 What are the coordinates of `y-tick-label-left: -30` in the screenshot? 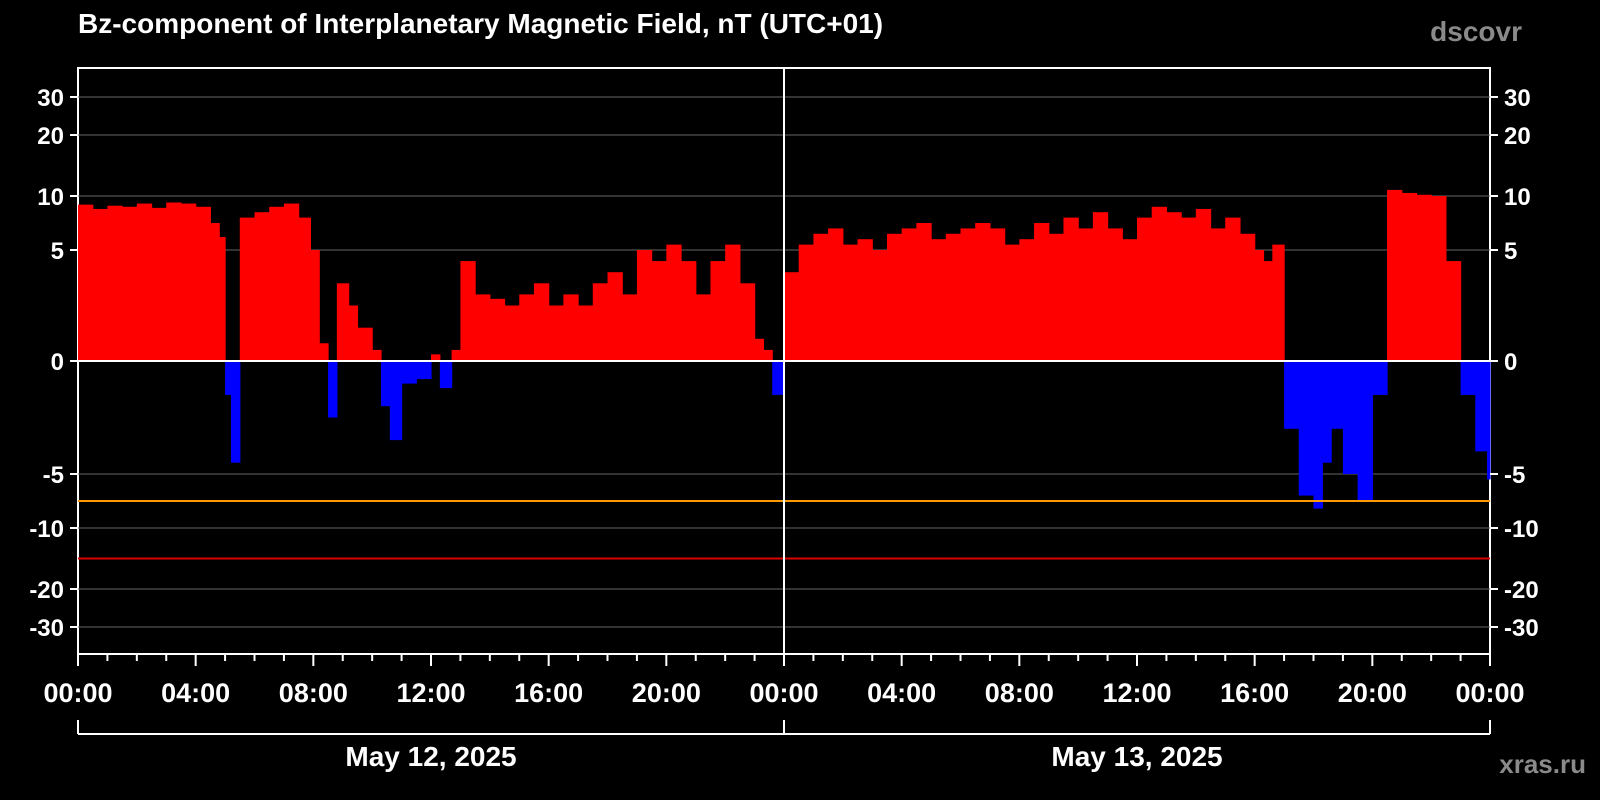 It's located at (46, 628).